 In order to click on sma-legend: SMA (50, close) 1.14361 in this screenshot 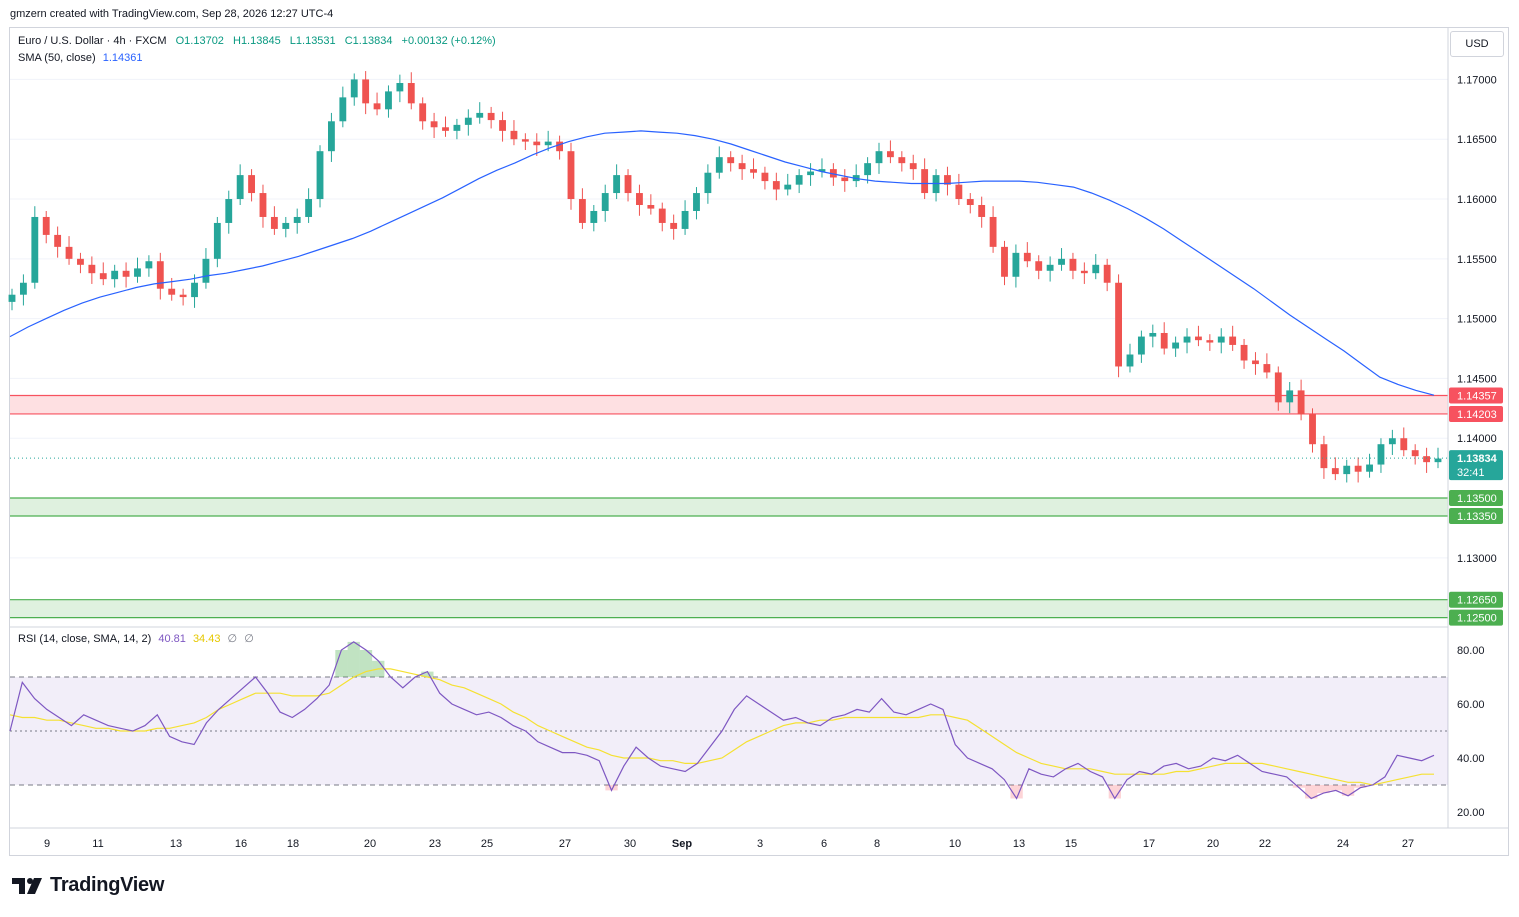, I will do `click(80, 58)`.